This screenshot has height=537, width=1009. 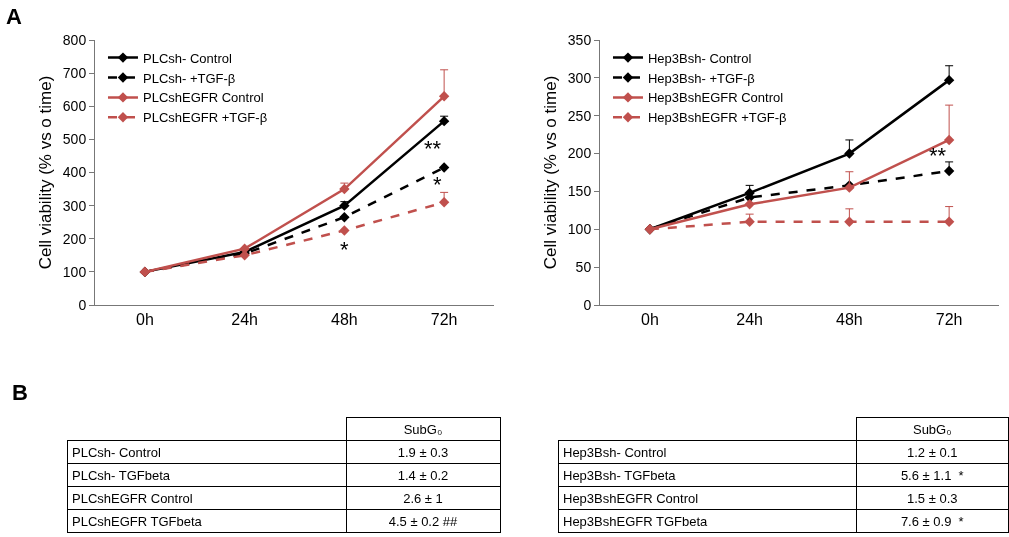 I want to click on legend-label: Hep3BshEGFR +TGF-β, so click(x=717, y=118).